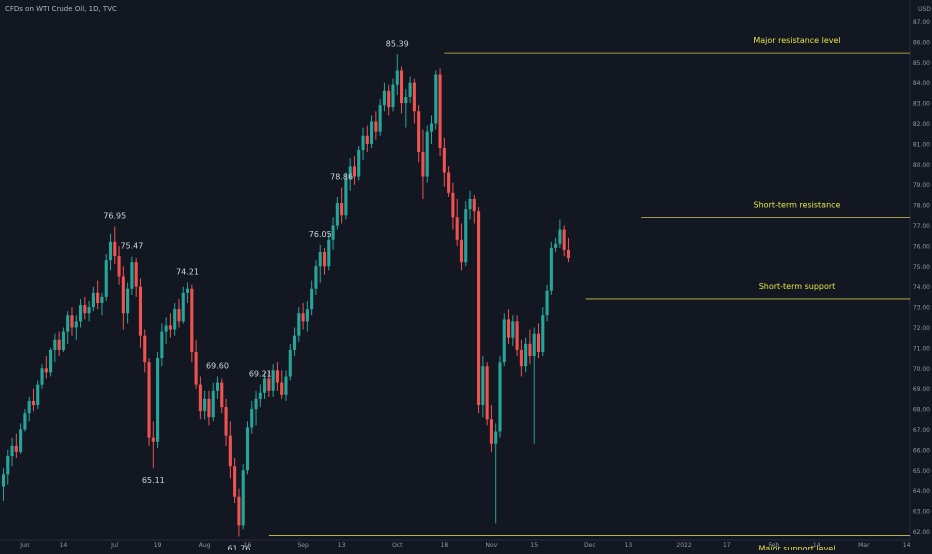  I want to click on price-tick-label: 68.00, so click(921, 410).